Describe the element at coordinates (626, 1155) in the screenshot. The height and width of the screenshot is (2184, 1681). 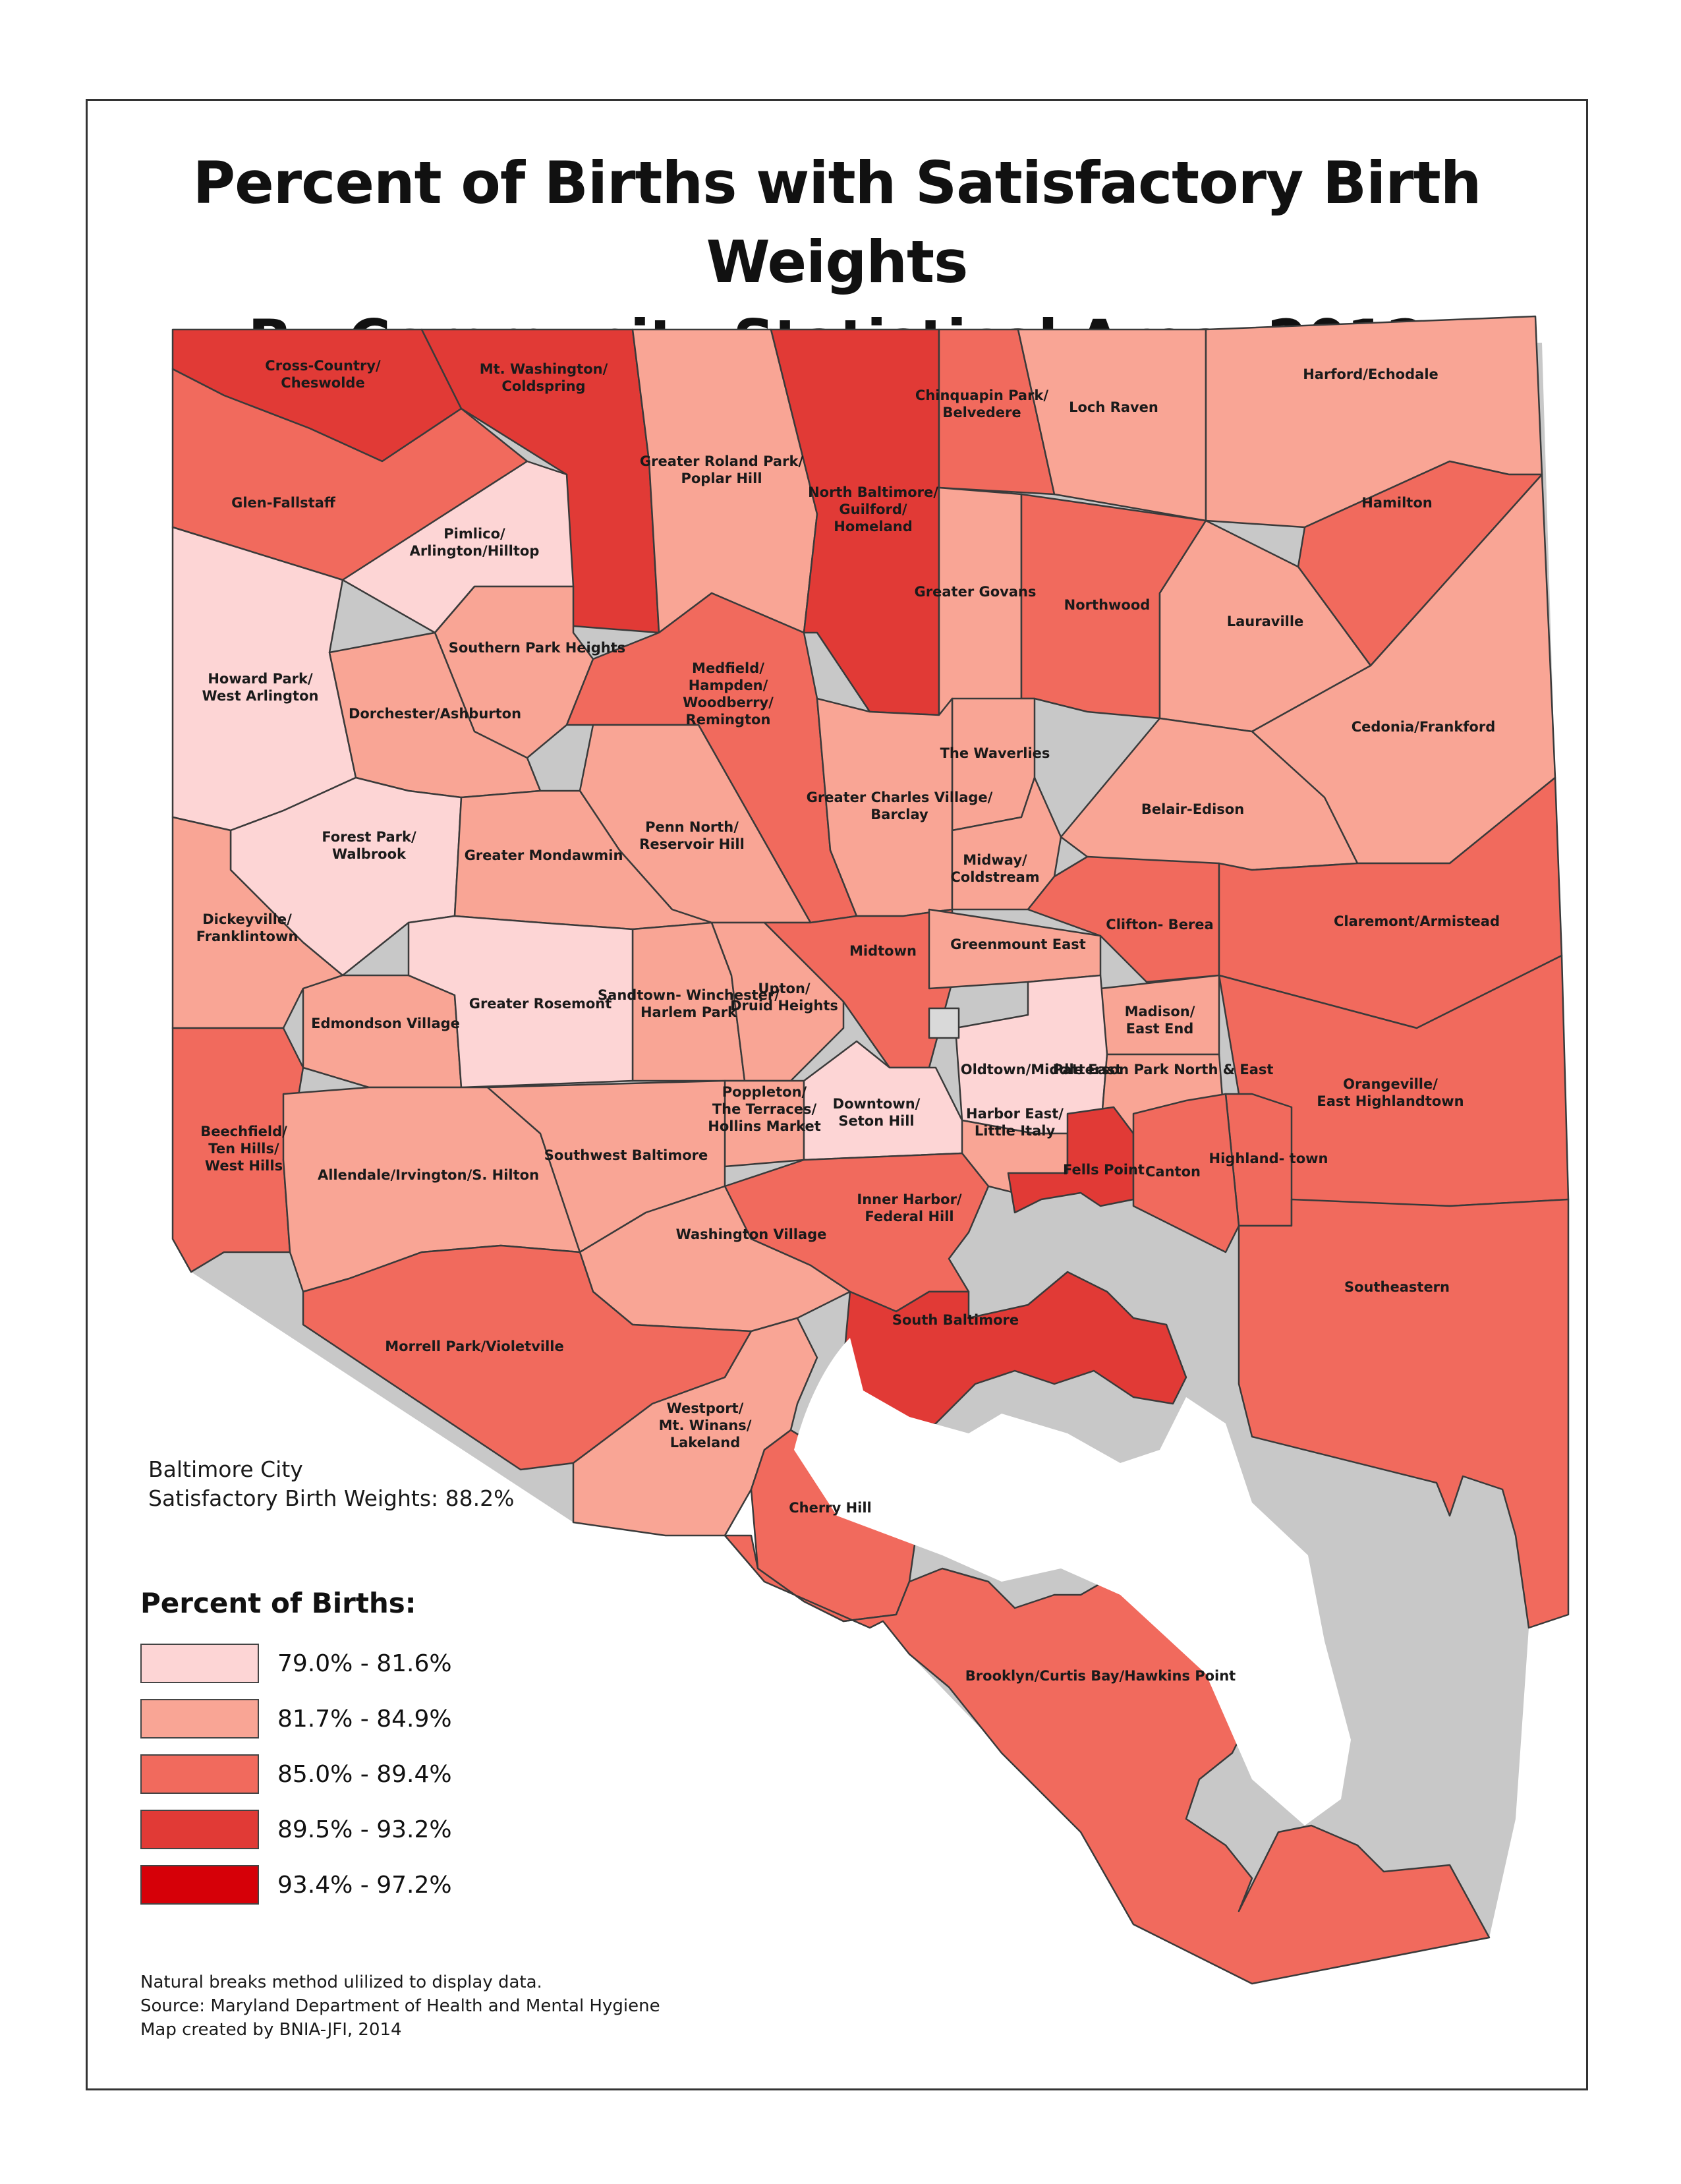
I see `label-southwest-baltimore: Southwest Baltimore` at that location.